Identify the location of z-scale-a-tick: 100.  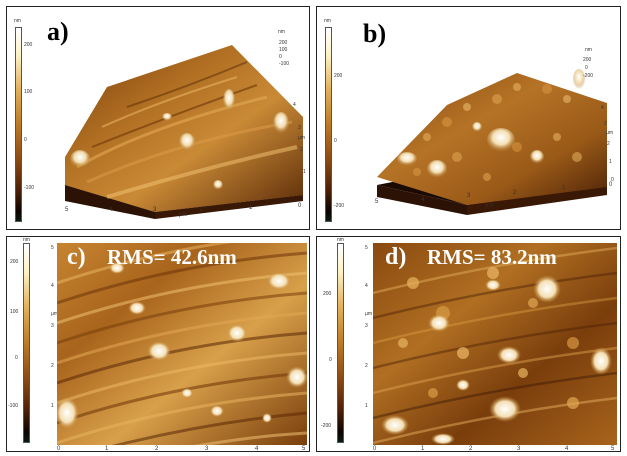
(283, 50).